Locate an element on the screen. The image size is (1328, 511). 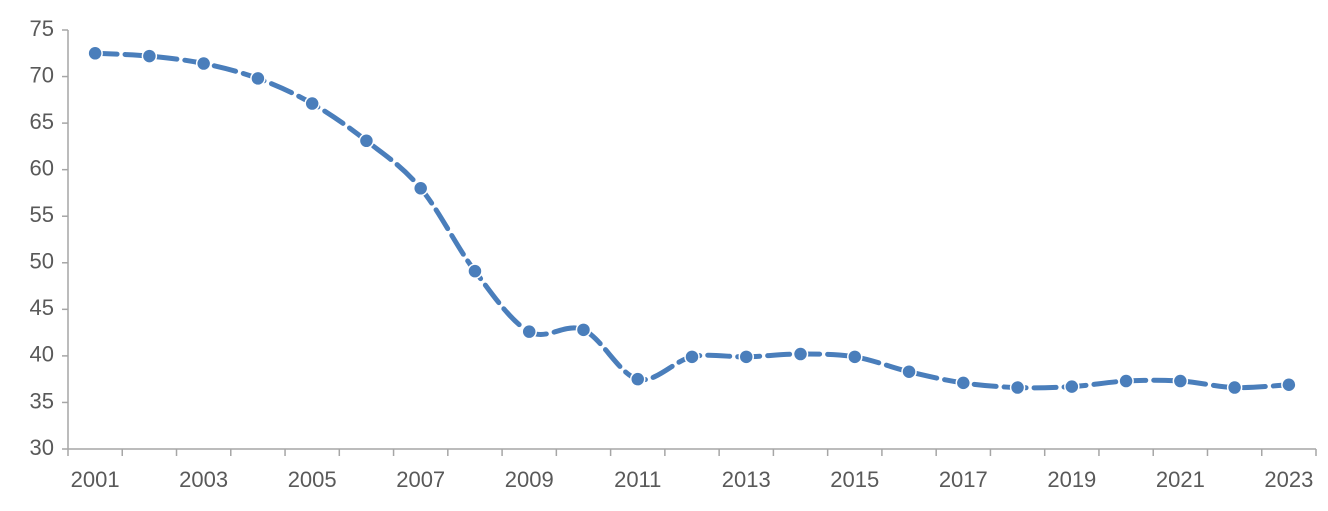
x-tick-label: 2001 is located at coordinates (95, 479).